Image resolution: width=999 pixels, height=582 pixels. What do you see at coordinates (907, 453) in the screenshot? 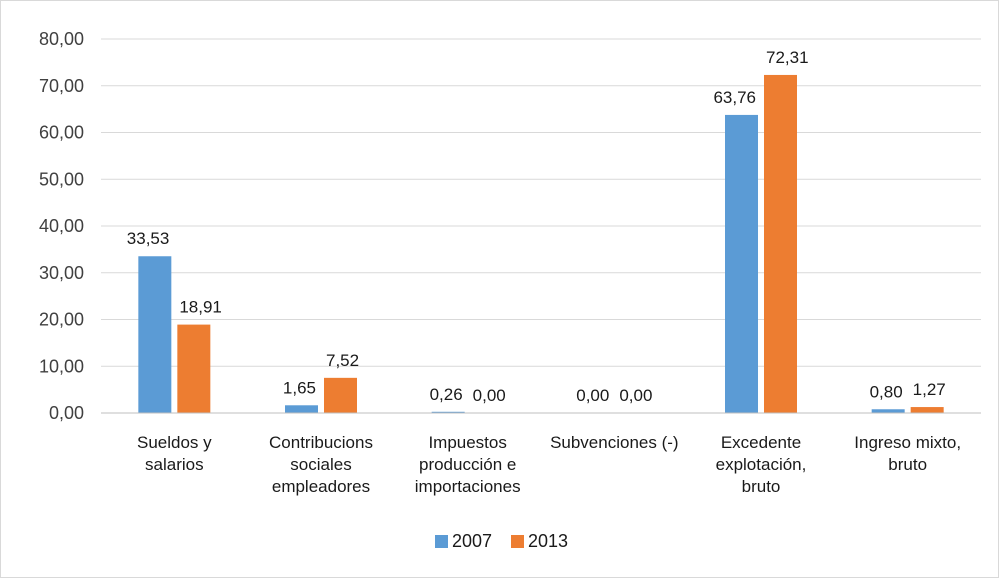
I see `x-category-label: Ingreso mixto, bruto` at bounding box center [907, 453].